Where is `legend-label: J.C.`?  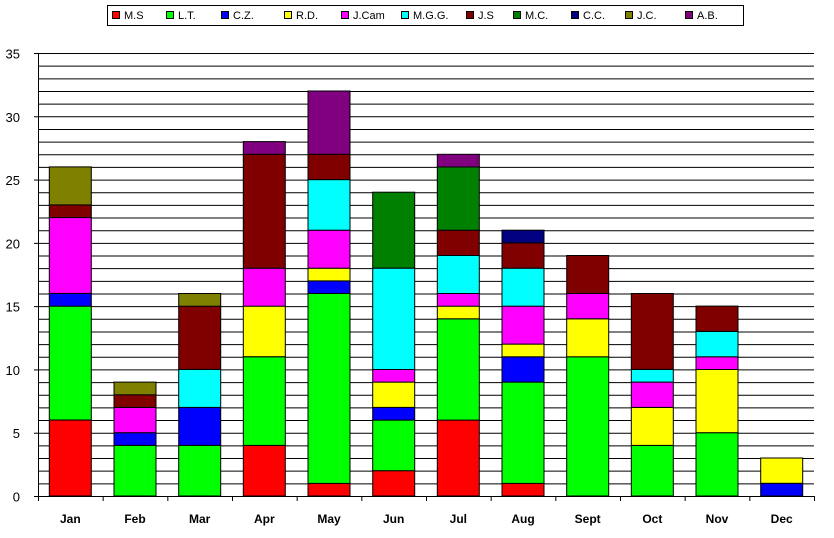 legend-label: J.C. is located at coordinates (647, 16).